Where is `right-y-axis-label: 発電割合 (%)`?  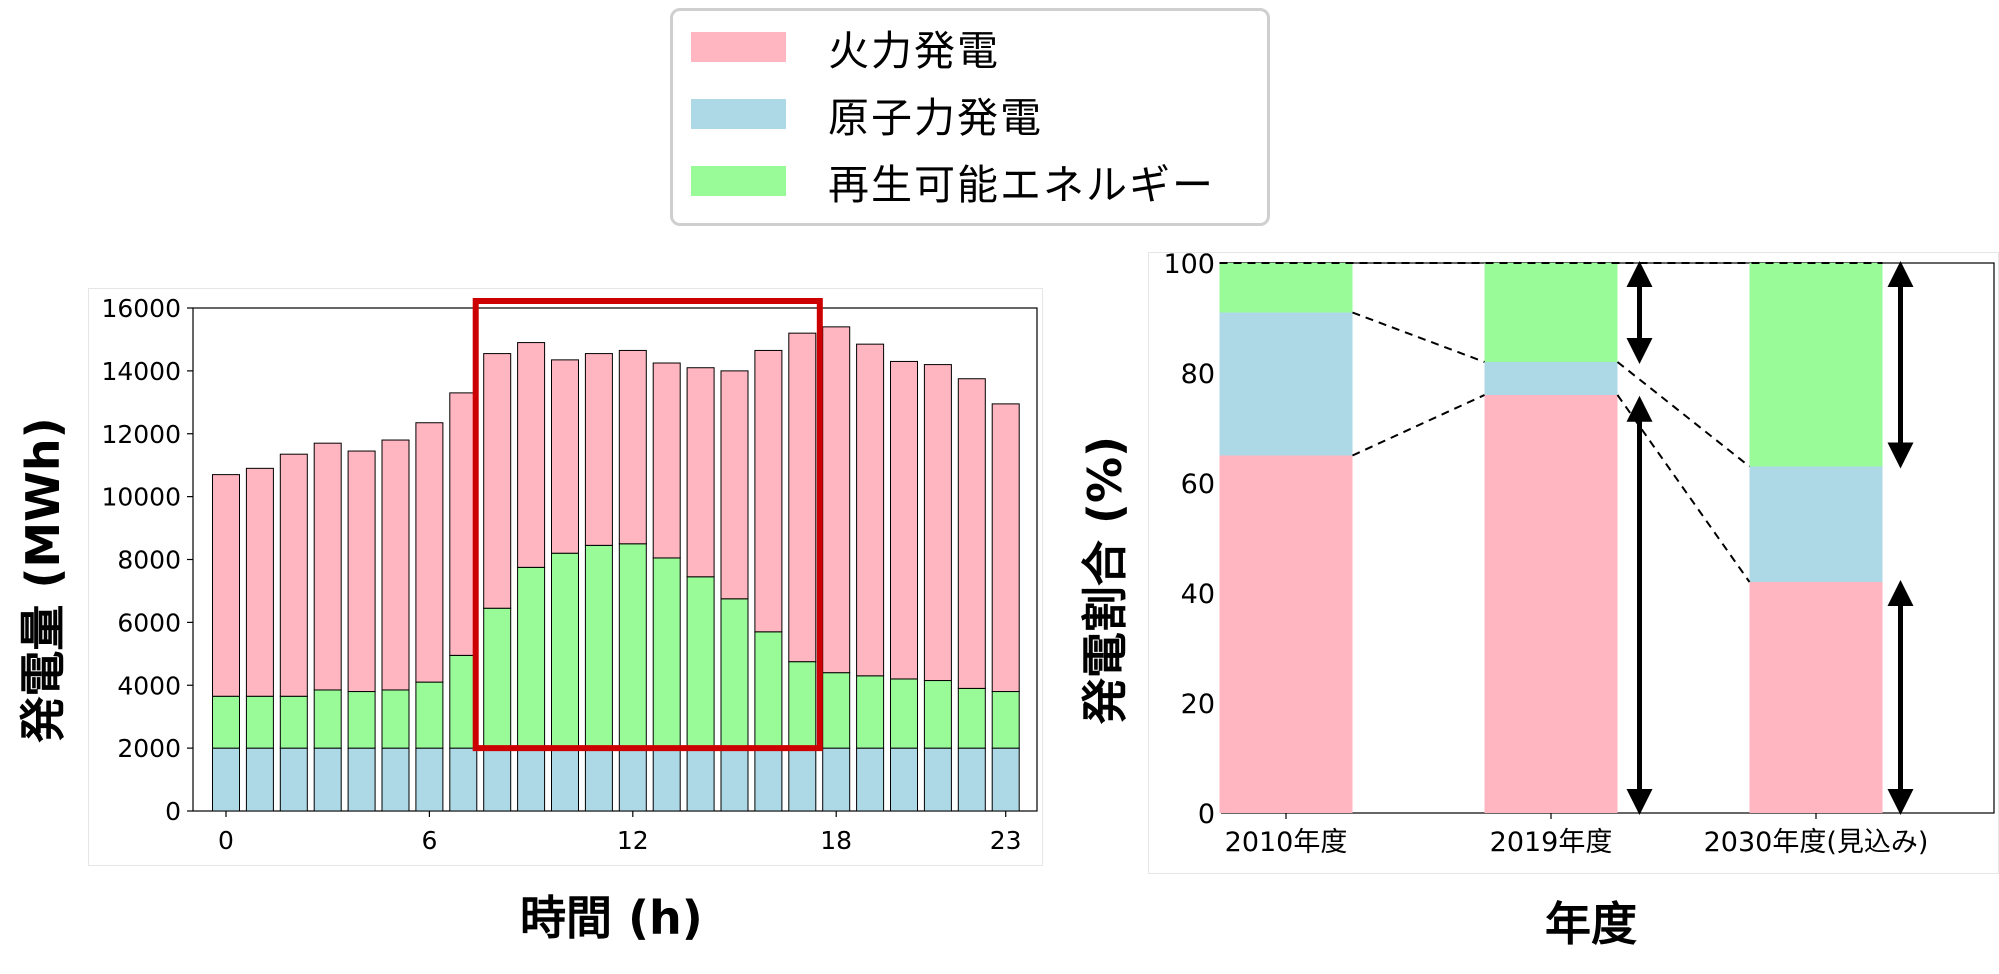 right-y-axis-label: 発電割合 (%) is located at coordinates (1105, 580).